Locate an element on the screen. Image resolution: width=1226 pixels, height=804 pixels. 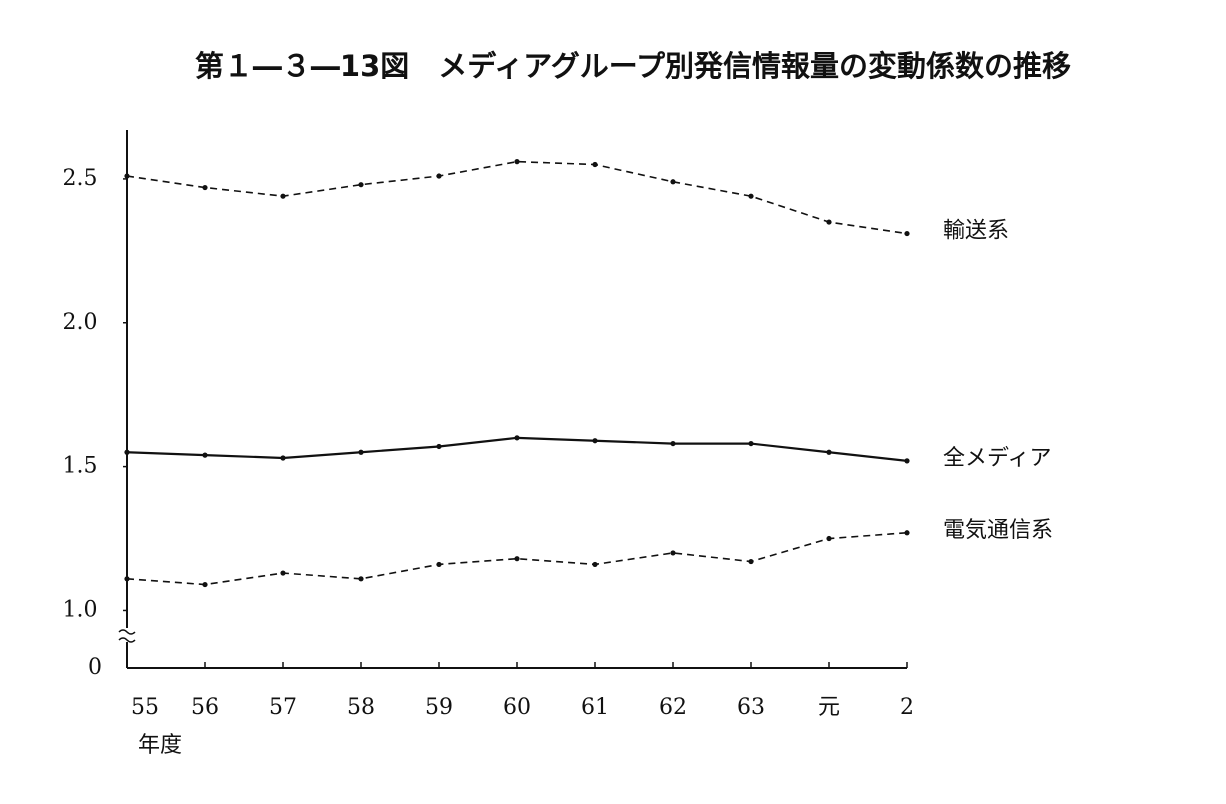
y-tick-label: 1.0 is located at coordinates (80, 609).